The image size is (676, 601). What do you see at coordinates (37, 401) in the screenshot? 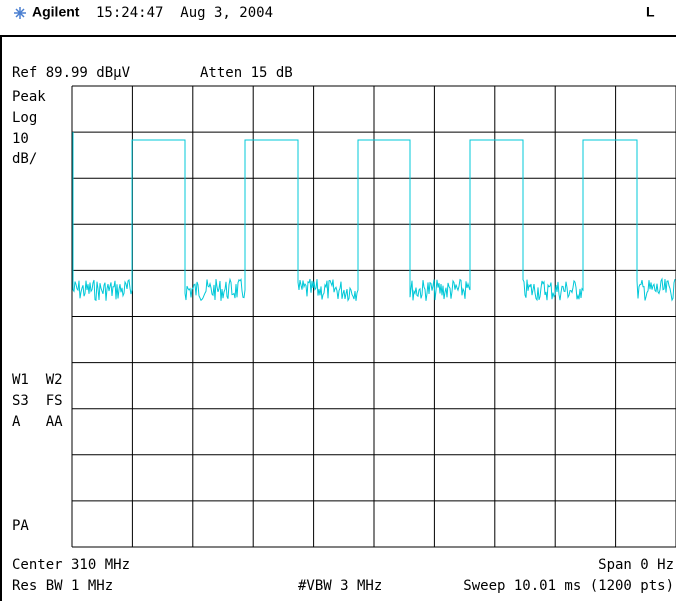
I see `trace-mode: S3 FS` at bounding box center [37, 401].